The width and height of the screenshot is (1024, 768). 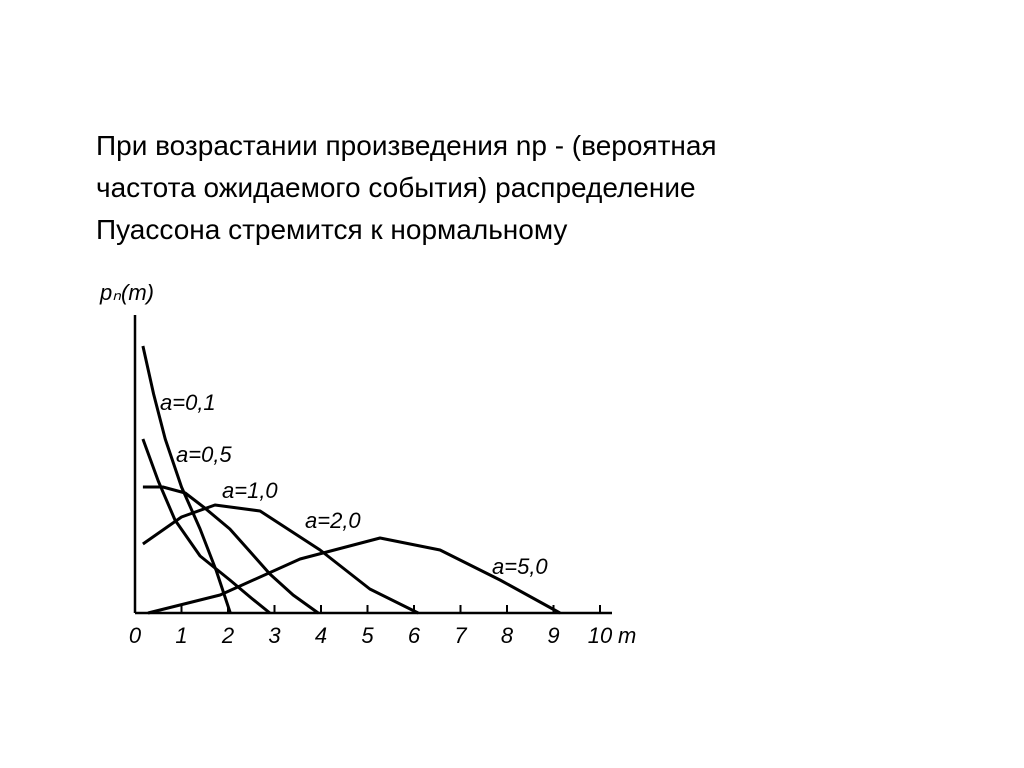 I want to click on x-tick-label: 9, so click(x=553, y=635).